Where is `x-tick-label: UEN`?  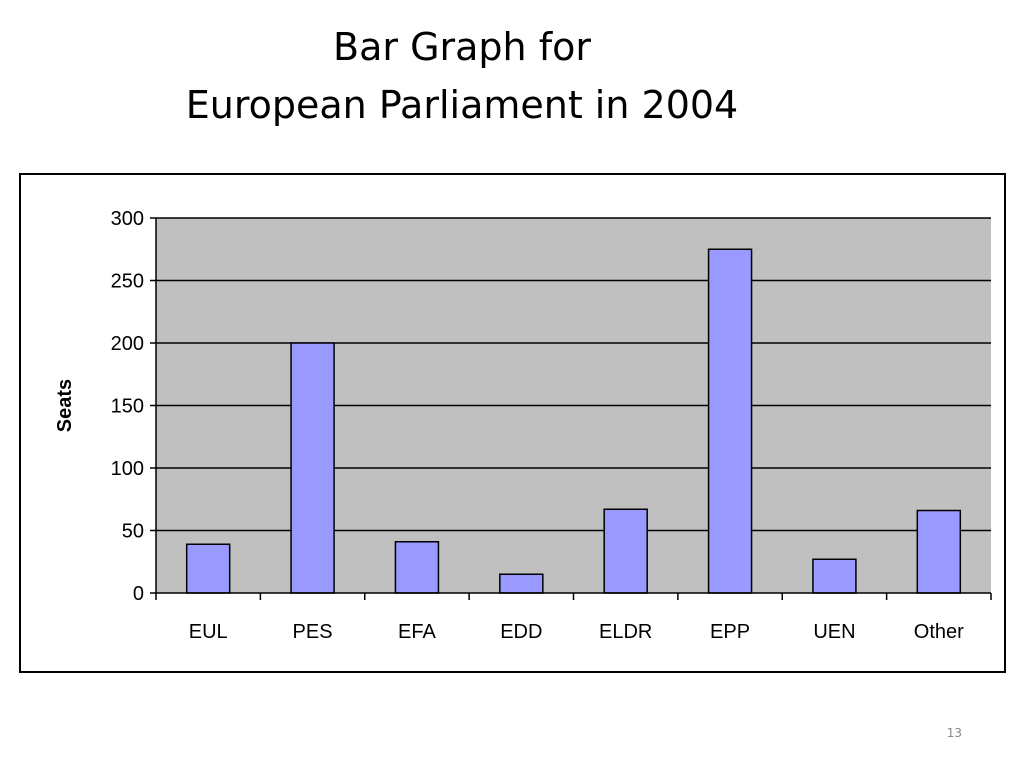
x-tick-label: UEN is located at coordinates (834, 632).